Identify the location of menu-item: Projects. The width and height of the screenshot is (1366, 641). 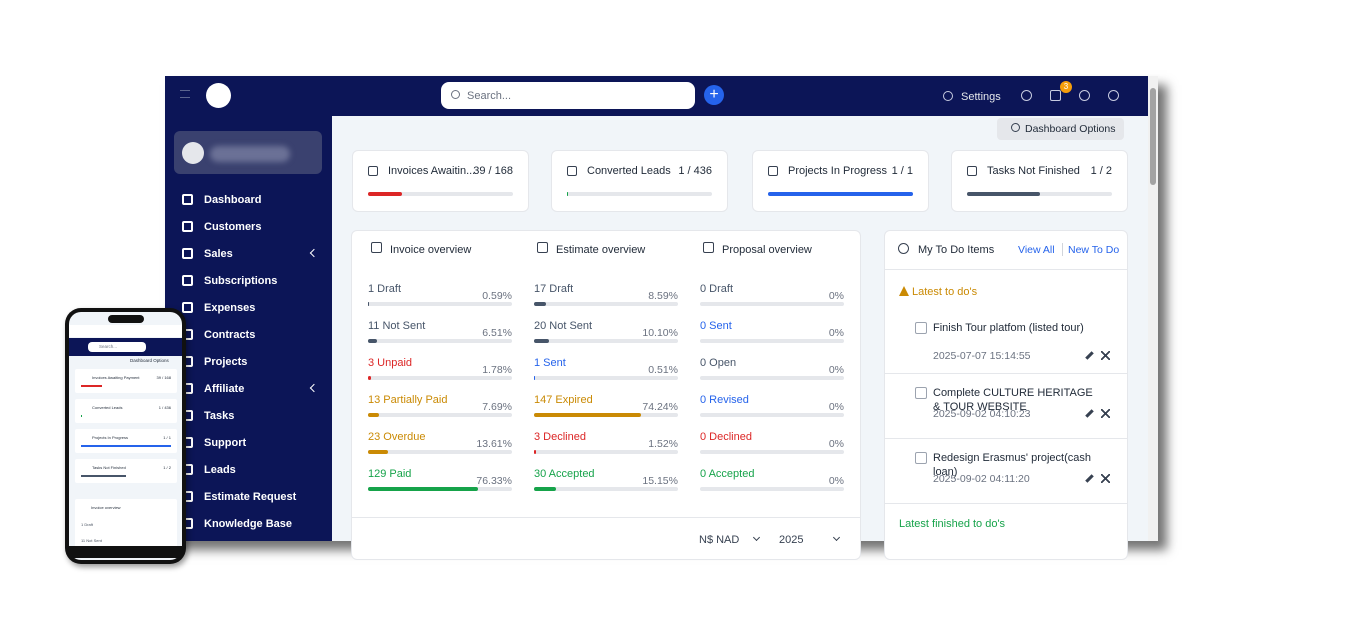
(226, 362).